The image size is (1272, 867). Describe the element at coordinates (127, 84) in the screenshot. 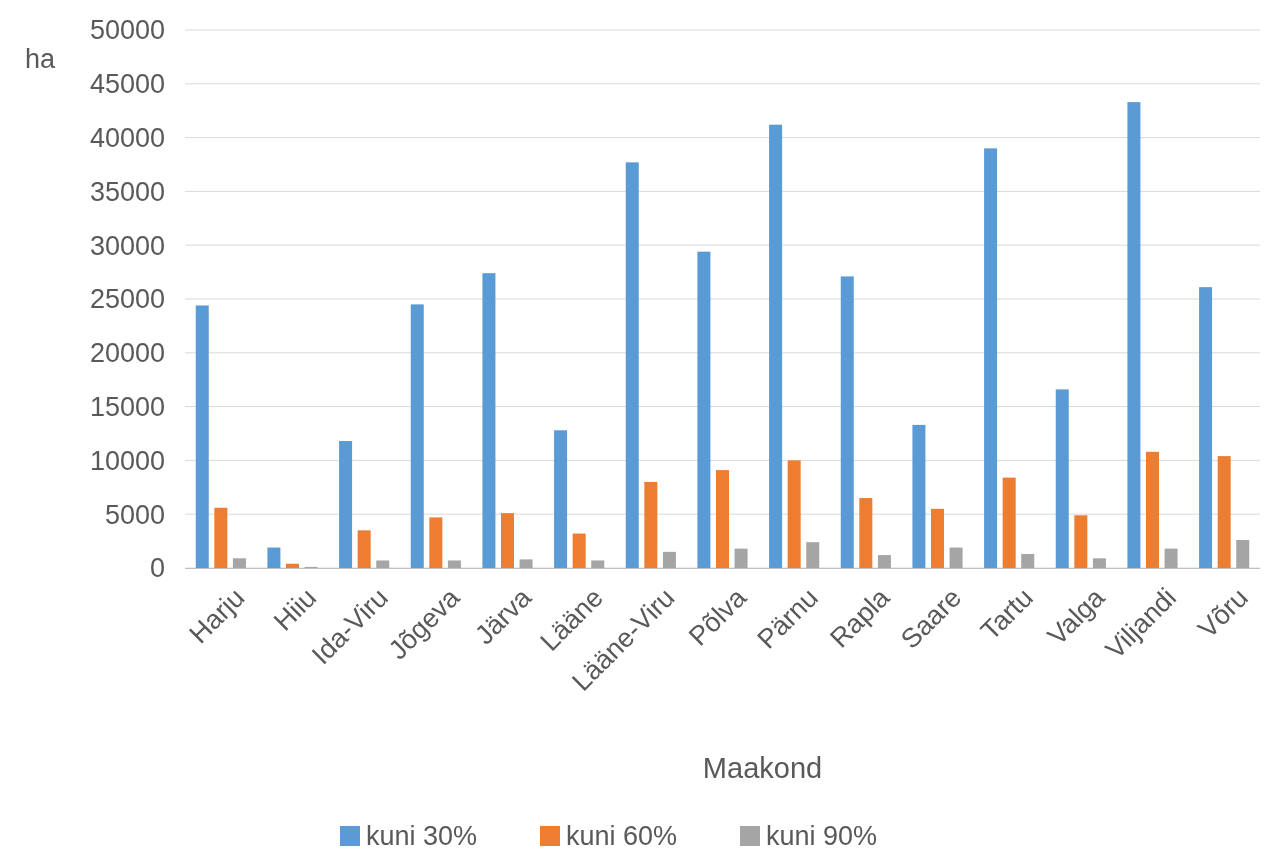

I see `y-tick-label: 45000` at that location.